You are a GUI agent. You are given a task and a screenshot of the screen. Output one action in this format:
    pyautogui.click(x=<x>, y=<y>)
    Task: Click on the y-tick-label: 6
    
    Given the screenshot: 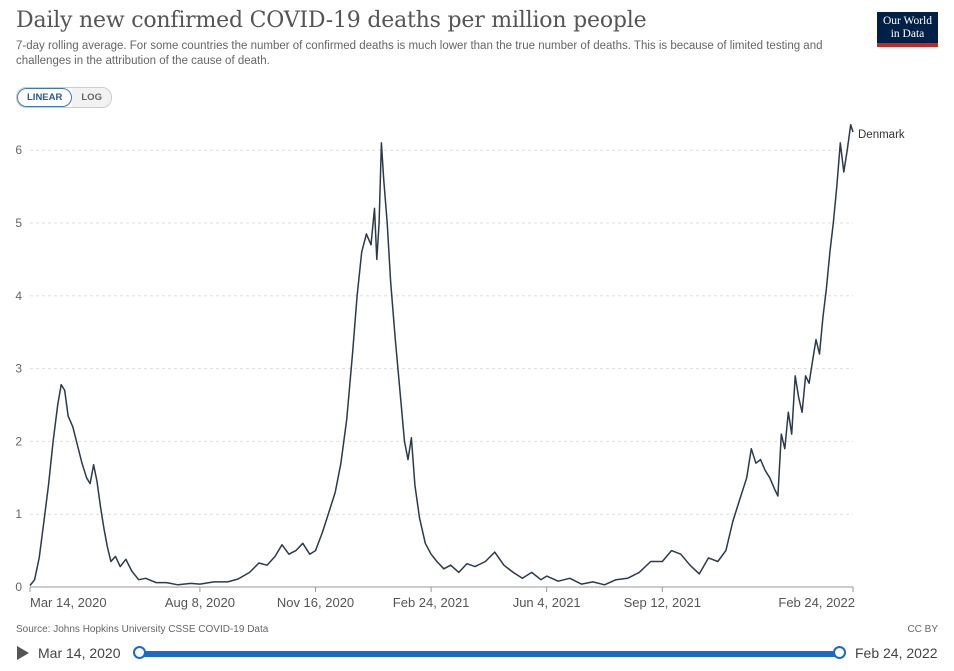 What is the action you would take?
    pyautogui.click(x=18, y=150)
    